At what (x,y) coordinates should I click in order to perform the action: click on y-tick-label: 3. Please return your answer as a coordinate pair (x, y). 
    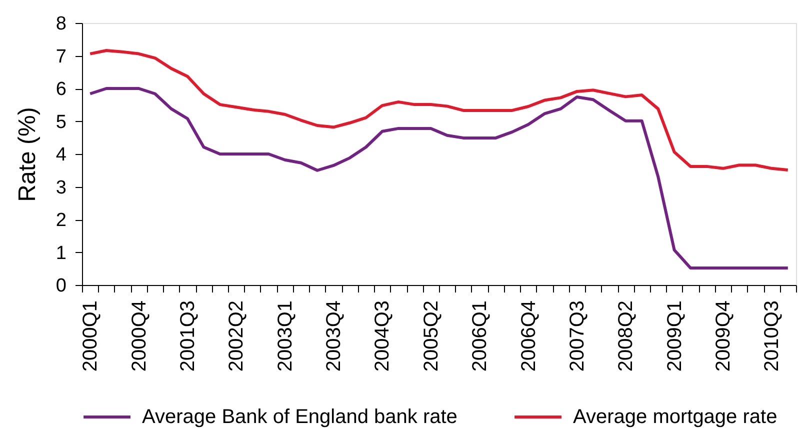
    Looking at the image, I should click on (61, 187).